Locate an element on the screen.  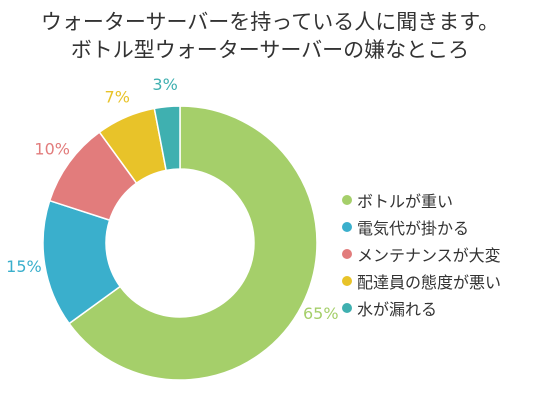
legend-item-3: メンテナンスが大変 is located at coordinates (439, 253).